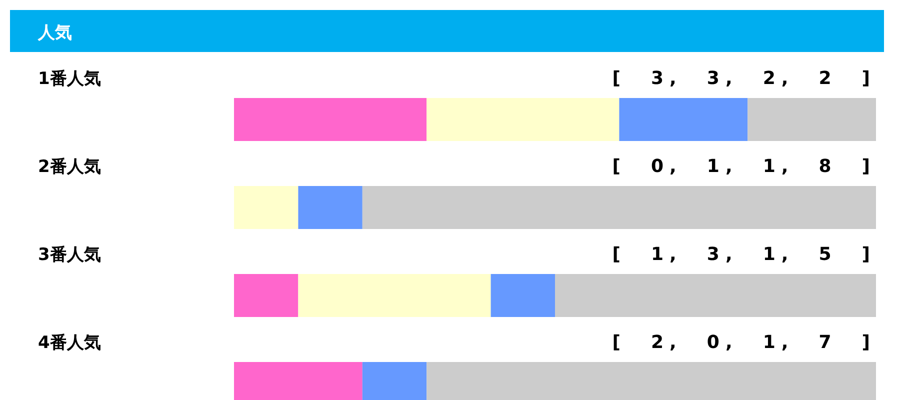 Image resolution: width=904 pixels, height=400 pixels. I want to click on annotation: [ 2, 0, 1, 7 ], so click(744, 342).